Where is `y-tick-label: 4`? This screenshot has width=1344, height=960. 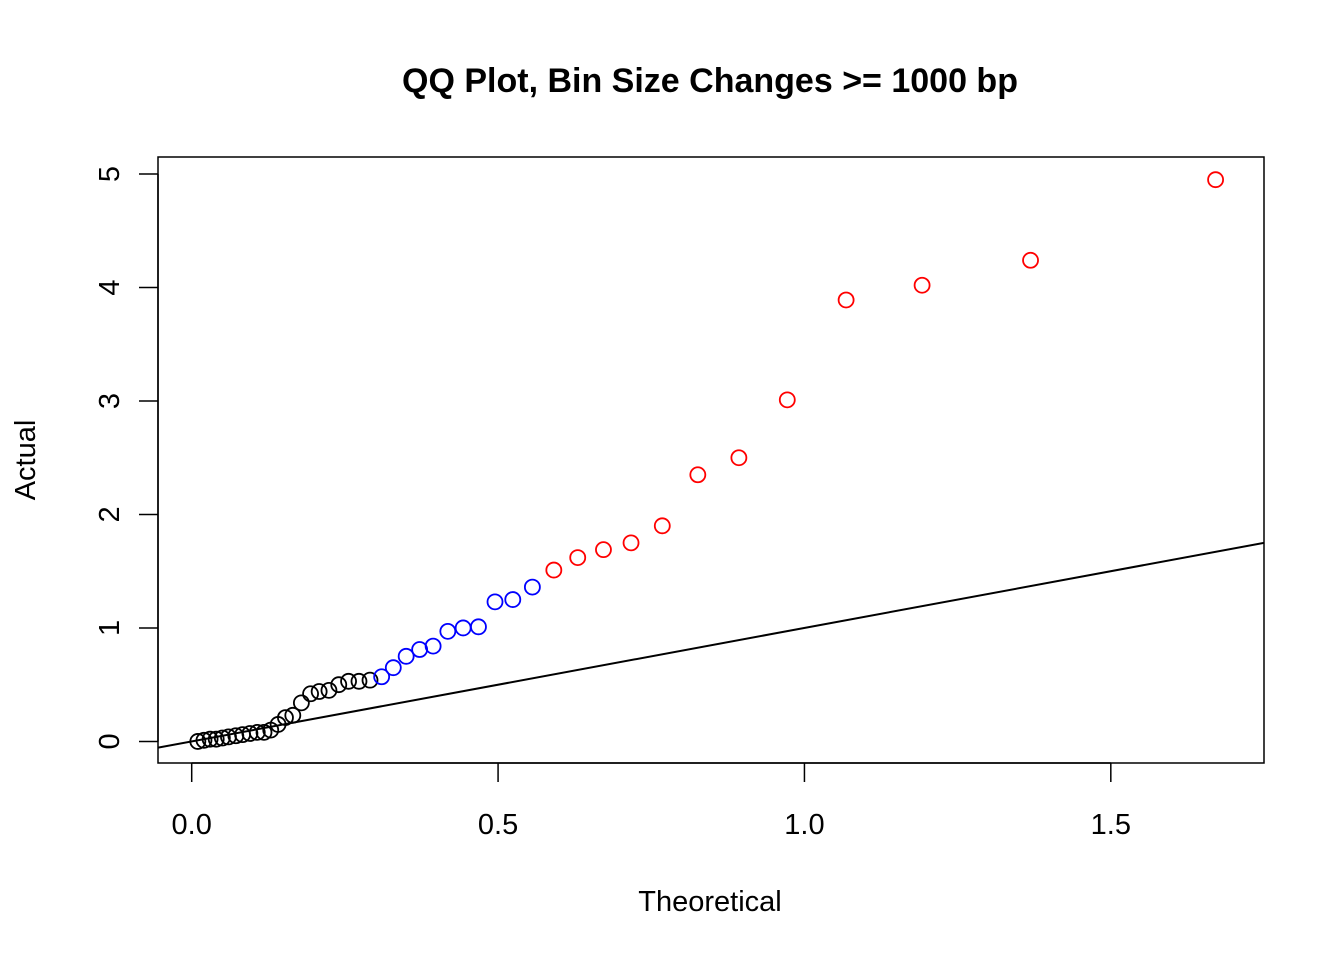 y-tick-label: 4 is located at coordinates (110, 287).